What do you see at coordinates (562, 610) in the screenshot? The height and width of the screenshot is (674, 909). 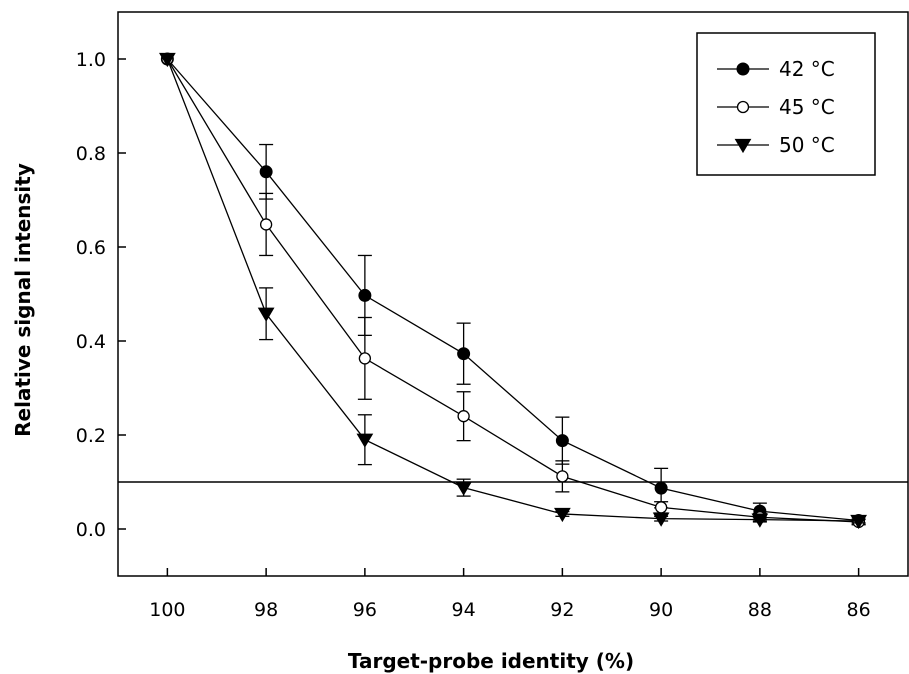 I see `x-tick-label: 92` at bounding box center [562, 610].